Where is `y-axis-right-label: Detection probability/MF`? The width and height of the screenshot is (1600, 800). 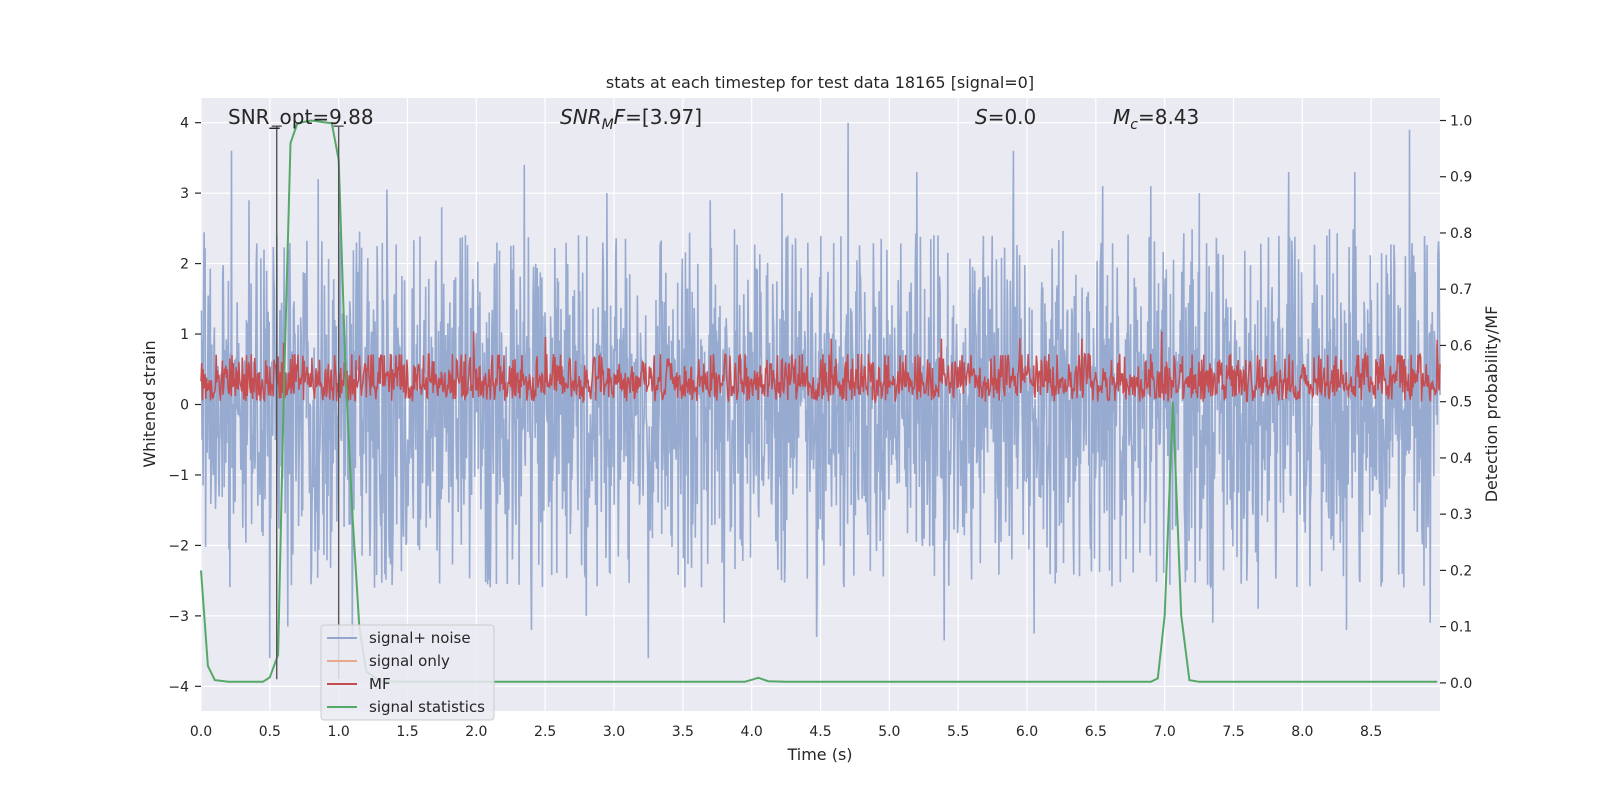
y-axis-right-label: Detection probability/MF is located at coordinates (1491, 404).